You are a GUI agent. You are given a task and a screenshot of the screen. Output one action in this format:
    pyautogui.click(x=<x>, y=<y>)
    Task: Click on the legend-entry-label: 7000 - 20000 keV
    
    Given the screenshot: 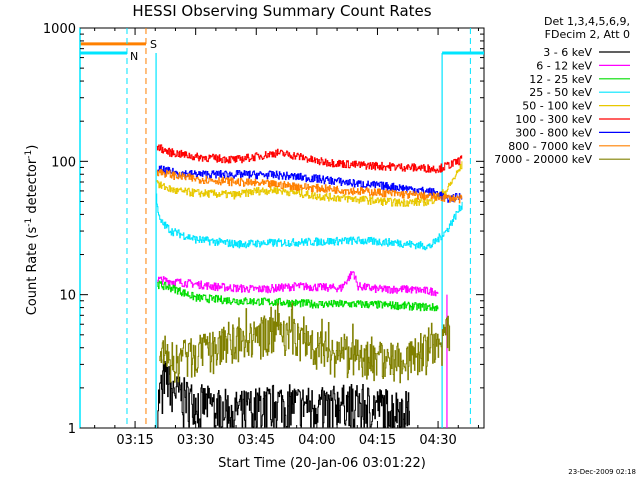 What is the action you would take?
    pyautogui.click(x=543, y=159)
    